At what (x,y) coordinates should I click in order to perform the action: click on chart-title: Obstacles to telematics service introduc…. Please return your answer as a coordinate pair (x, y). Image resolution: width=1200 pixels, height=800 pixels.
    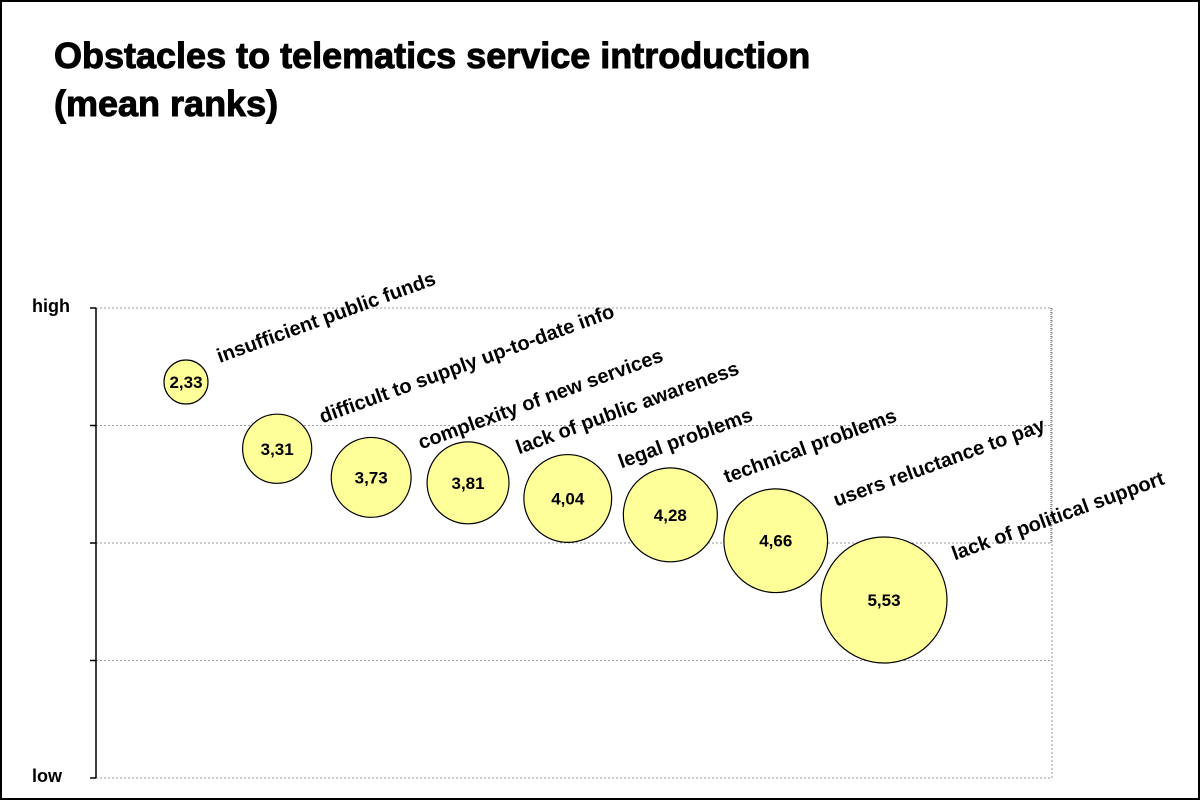
    Looking at the image, I should click on (604, 80).